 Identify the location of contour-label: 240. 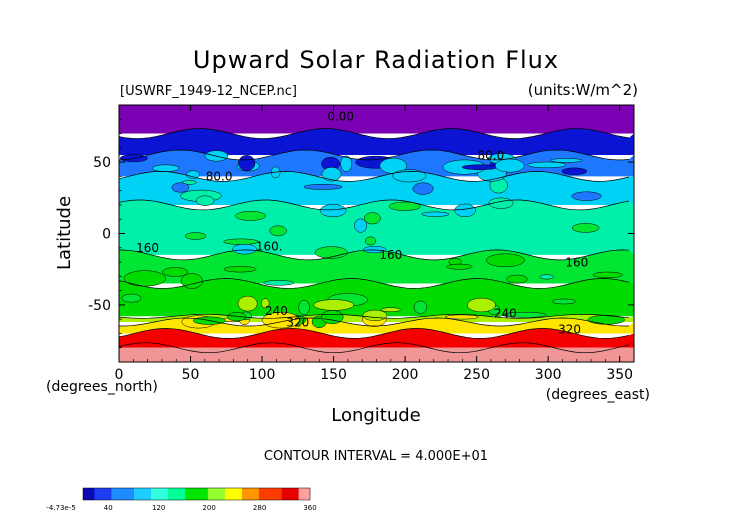
(505, 314).